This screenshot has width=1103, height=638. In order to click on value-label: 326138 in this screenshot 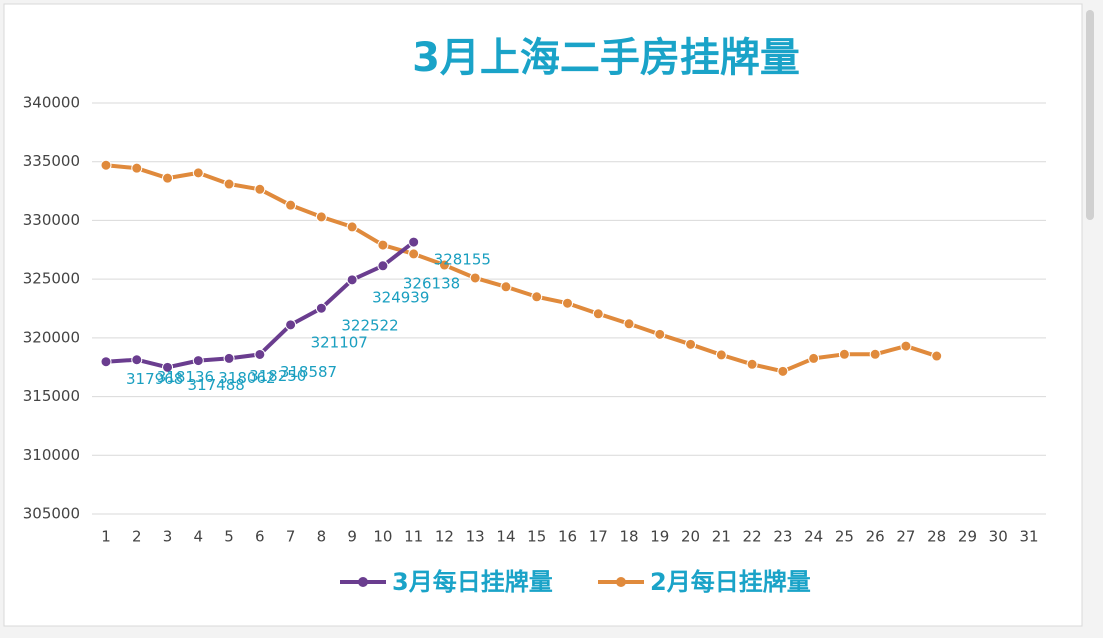, I will do `click(431, 283)`.